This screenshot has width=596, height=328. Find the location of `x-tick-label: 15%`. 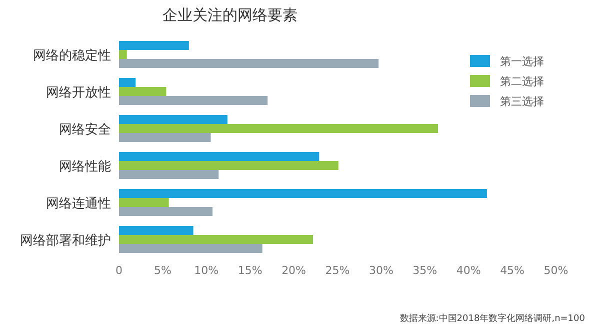

x-tick-label: 15% is located at coordinates (250, 270).